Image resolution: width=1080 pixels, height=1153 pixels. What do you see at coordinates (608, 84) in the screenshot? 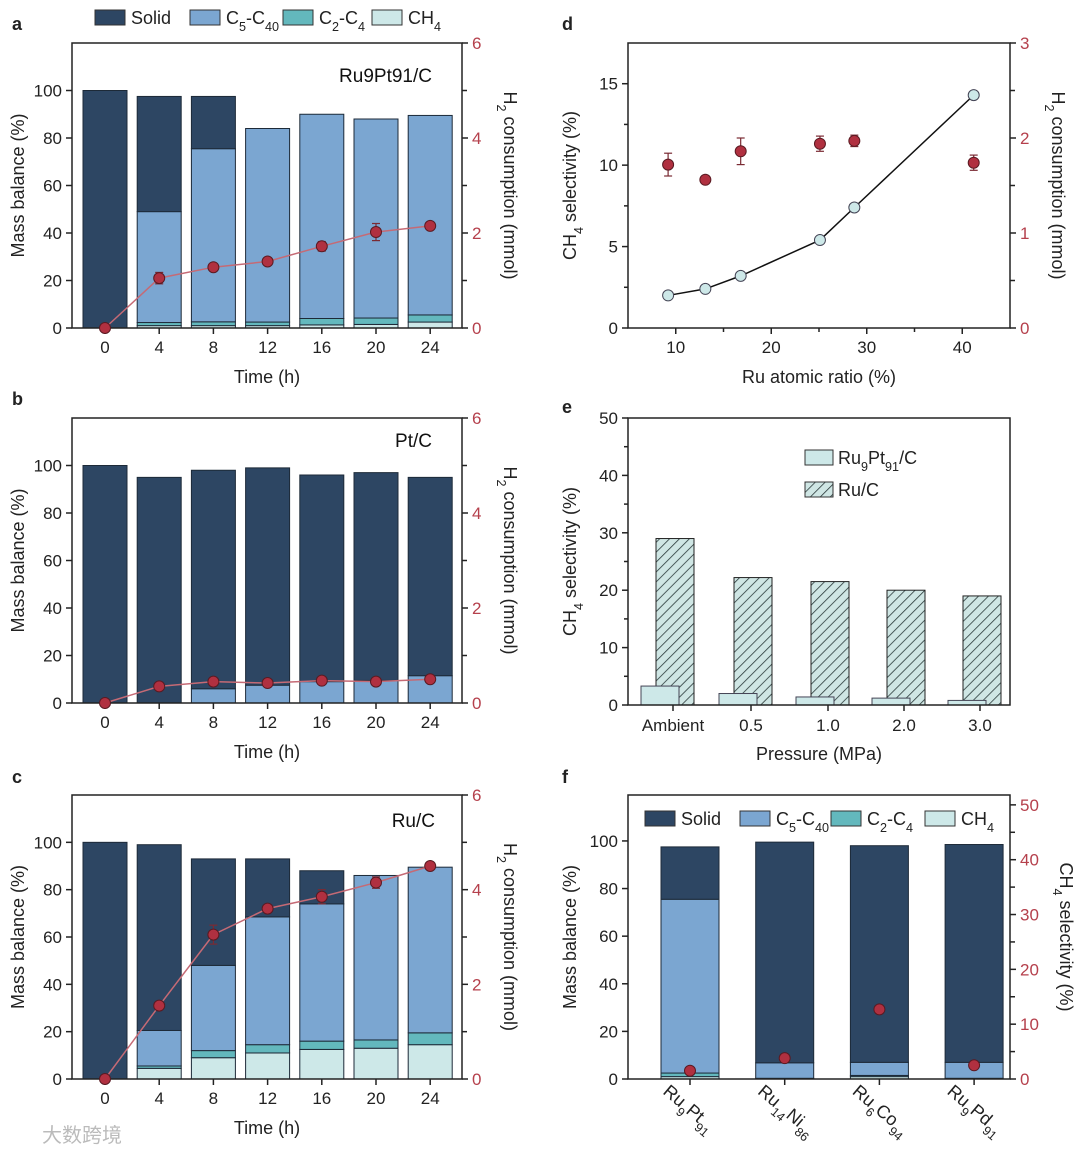
I see `y-tick-label: 15` at bounding box center [608, 84].